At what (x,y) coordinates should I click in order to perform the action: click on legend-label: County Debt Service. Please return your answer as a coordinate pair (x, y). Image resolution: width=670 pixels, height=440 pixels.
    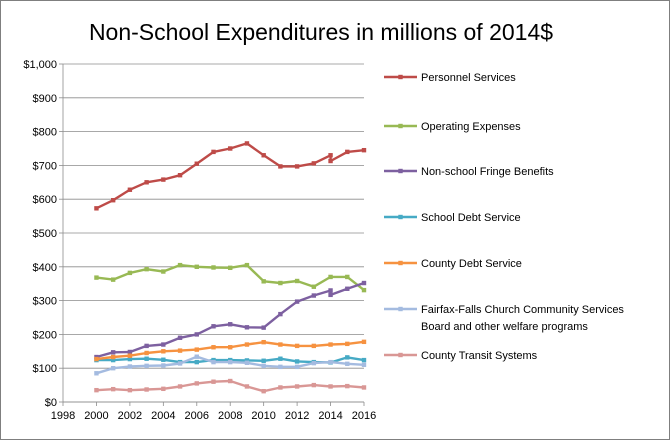
    Looking at the image, I should click on (471, 264).